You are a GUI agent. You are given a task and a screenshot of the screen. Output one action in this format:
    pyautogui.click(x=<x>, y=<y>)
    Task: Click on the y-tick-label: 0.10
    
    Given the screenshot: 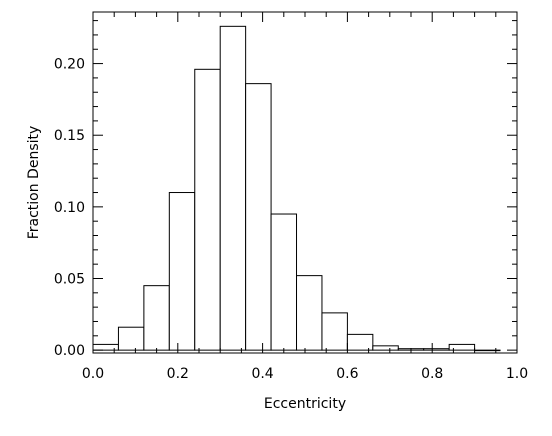 What is the action you would take?
    pyautogui.click(x=69, y=208)
    